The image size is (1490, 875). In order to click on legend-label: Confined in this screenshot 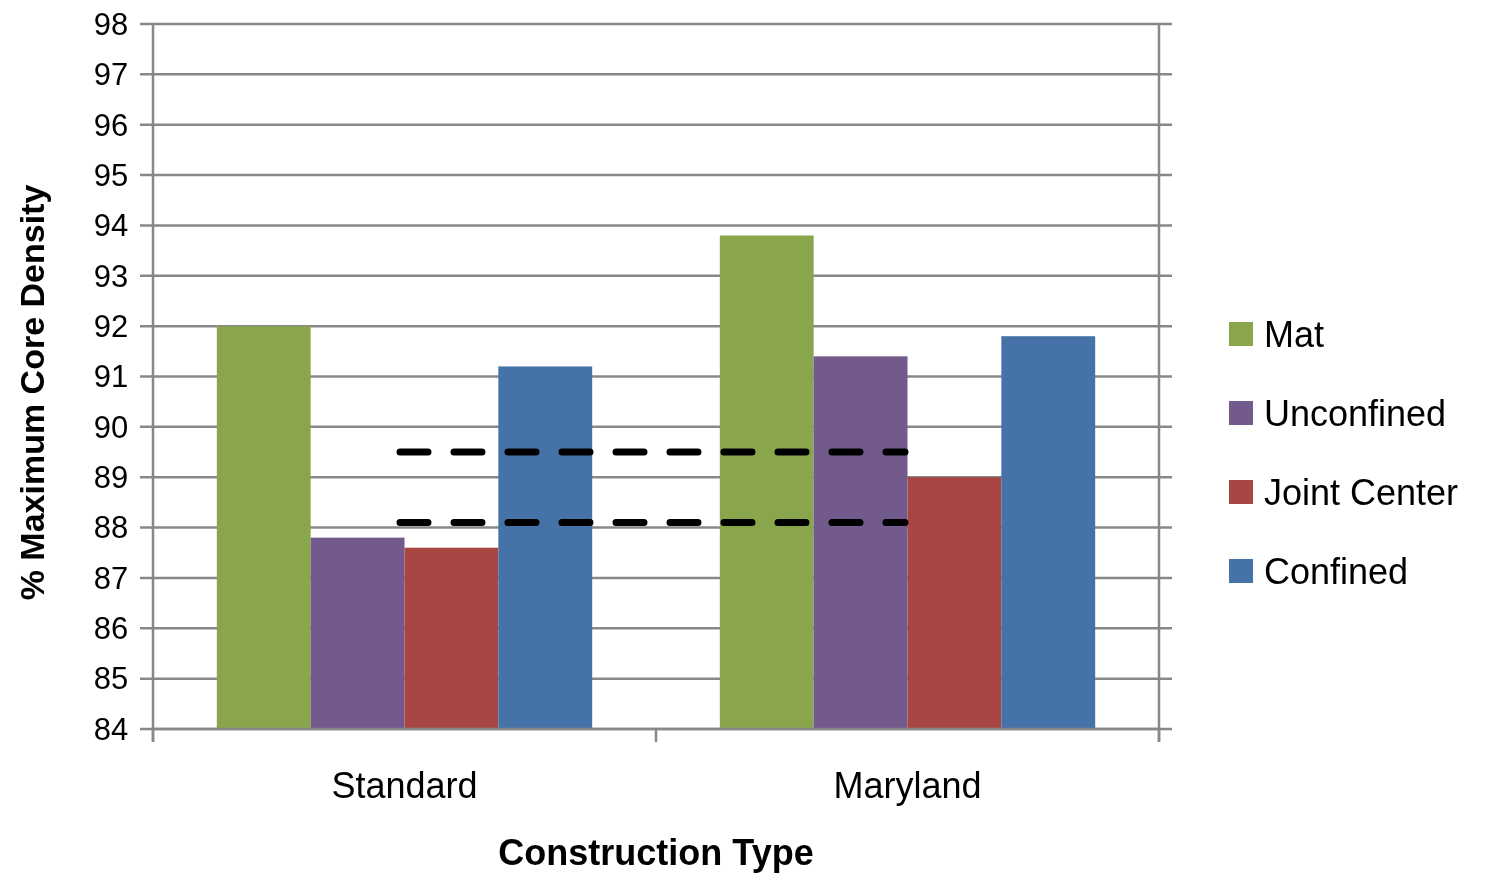, I will do `click(1336, 571)`.